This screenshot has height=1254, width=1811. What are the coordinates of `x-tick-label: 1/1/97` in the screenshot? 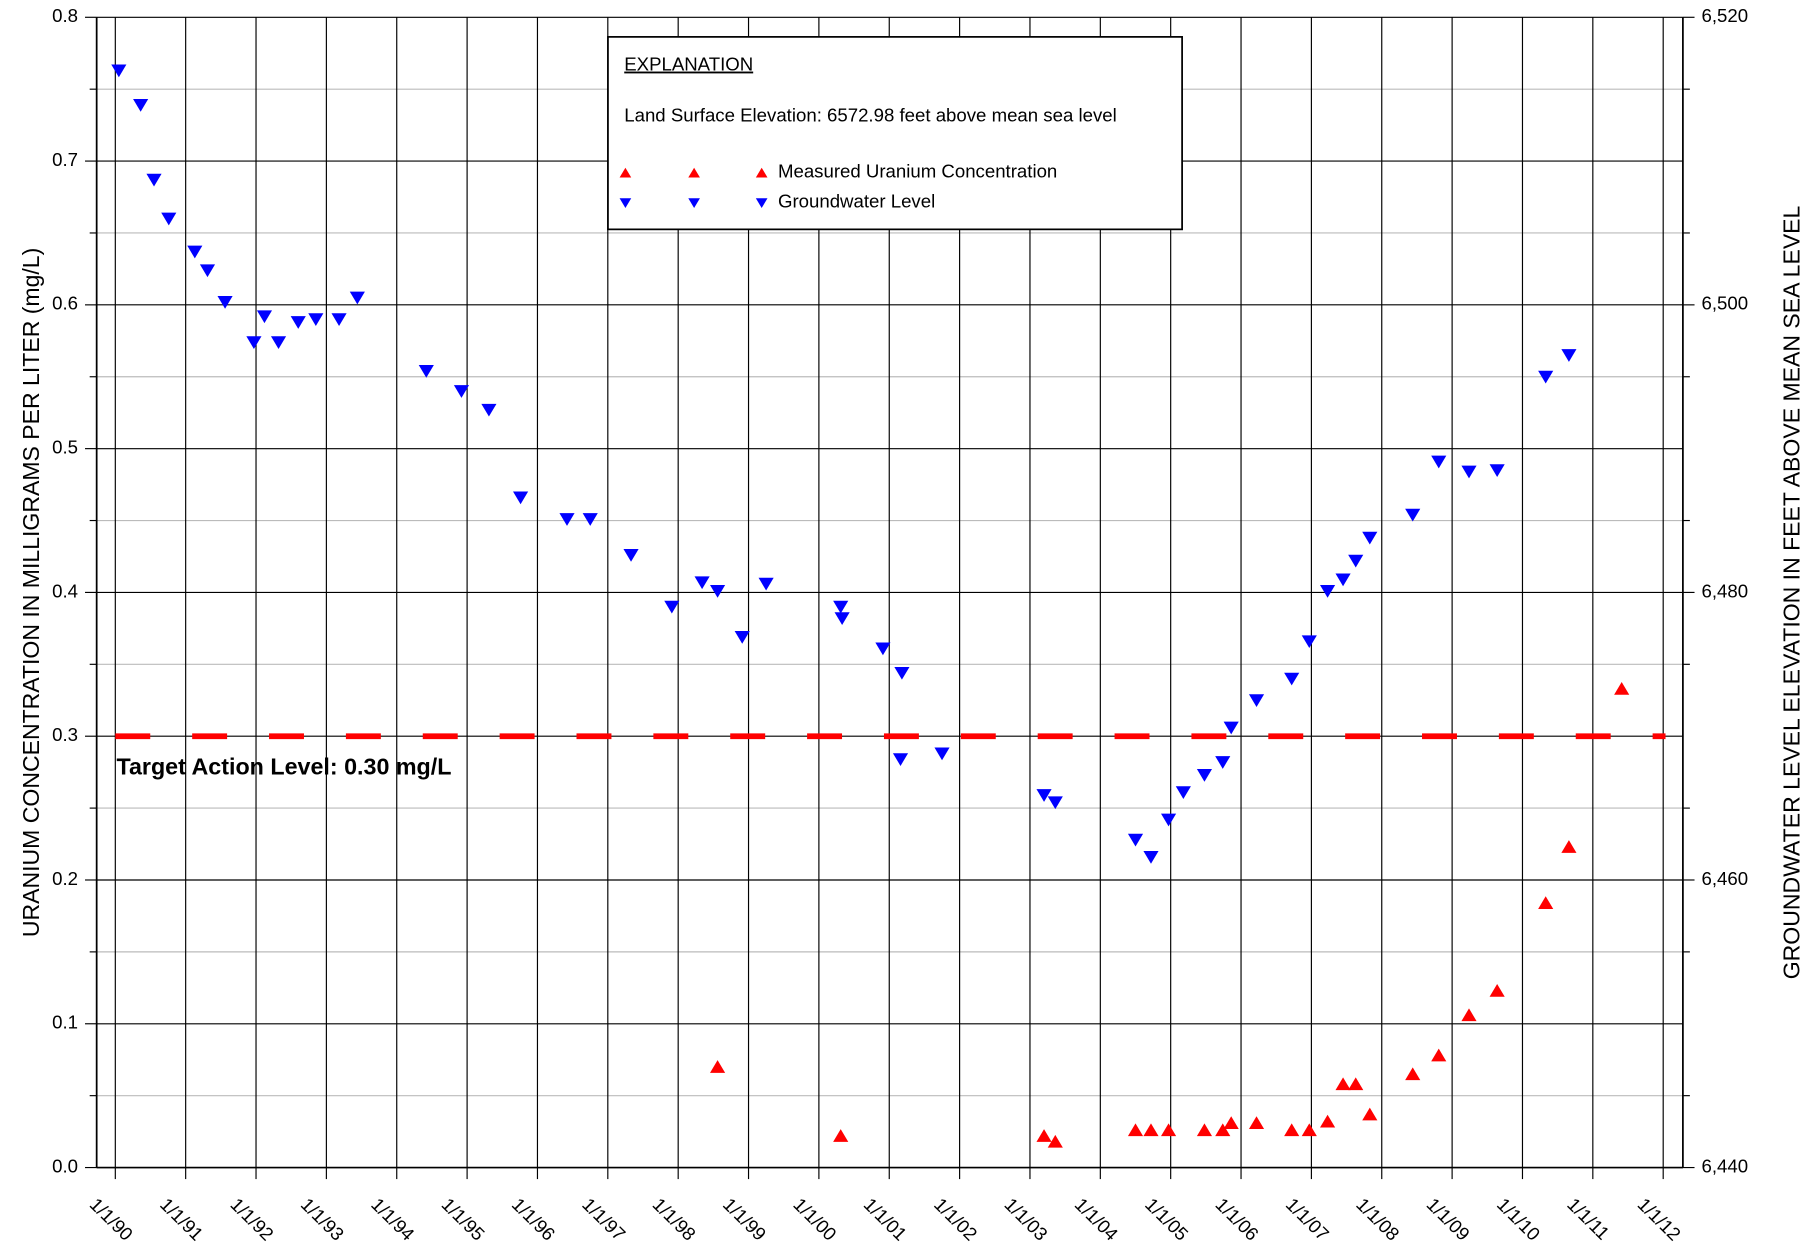 It's located at (604, 1219).